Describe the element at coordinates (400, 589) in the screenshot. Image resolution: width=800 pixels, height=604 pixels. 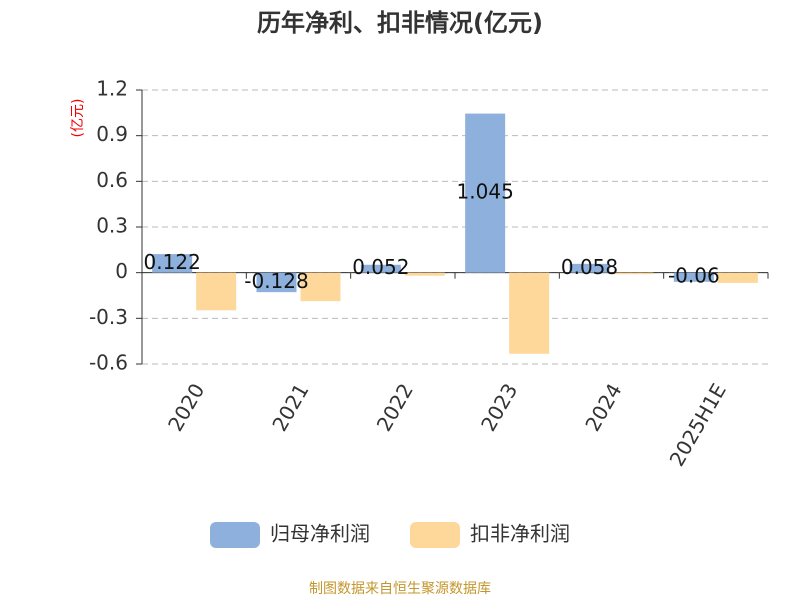
I see `source-note: 制图数据来自恒生聚源数据库` at that location.